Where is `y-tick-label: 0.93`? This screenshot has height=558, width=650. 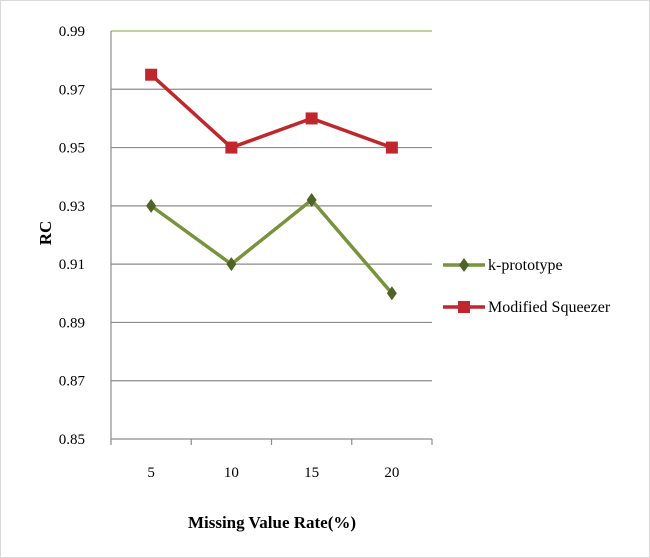
y-tick-label: 0.93 is located at coordinates (72, 207).